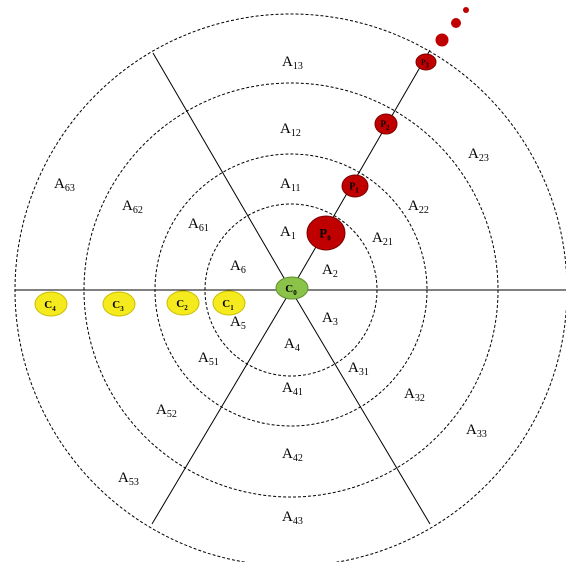 The height and width of the screenshot is (562, 566). What do you see at coordinates (204, 228) in the screenshot?
I see `label-subscript: 61` at bounding box center [204, 228].